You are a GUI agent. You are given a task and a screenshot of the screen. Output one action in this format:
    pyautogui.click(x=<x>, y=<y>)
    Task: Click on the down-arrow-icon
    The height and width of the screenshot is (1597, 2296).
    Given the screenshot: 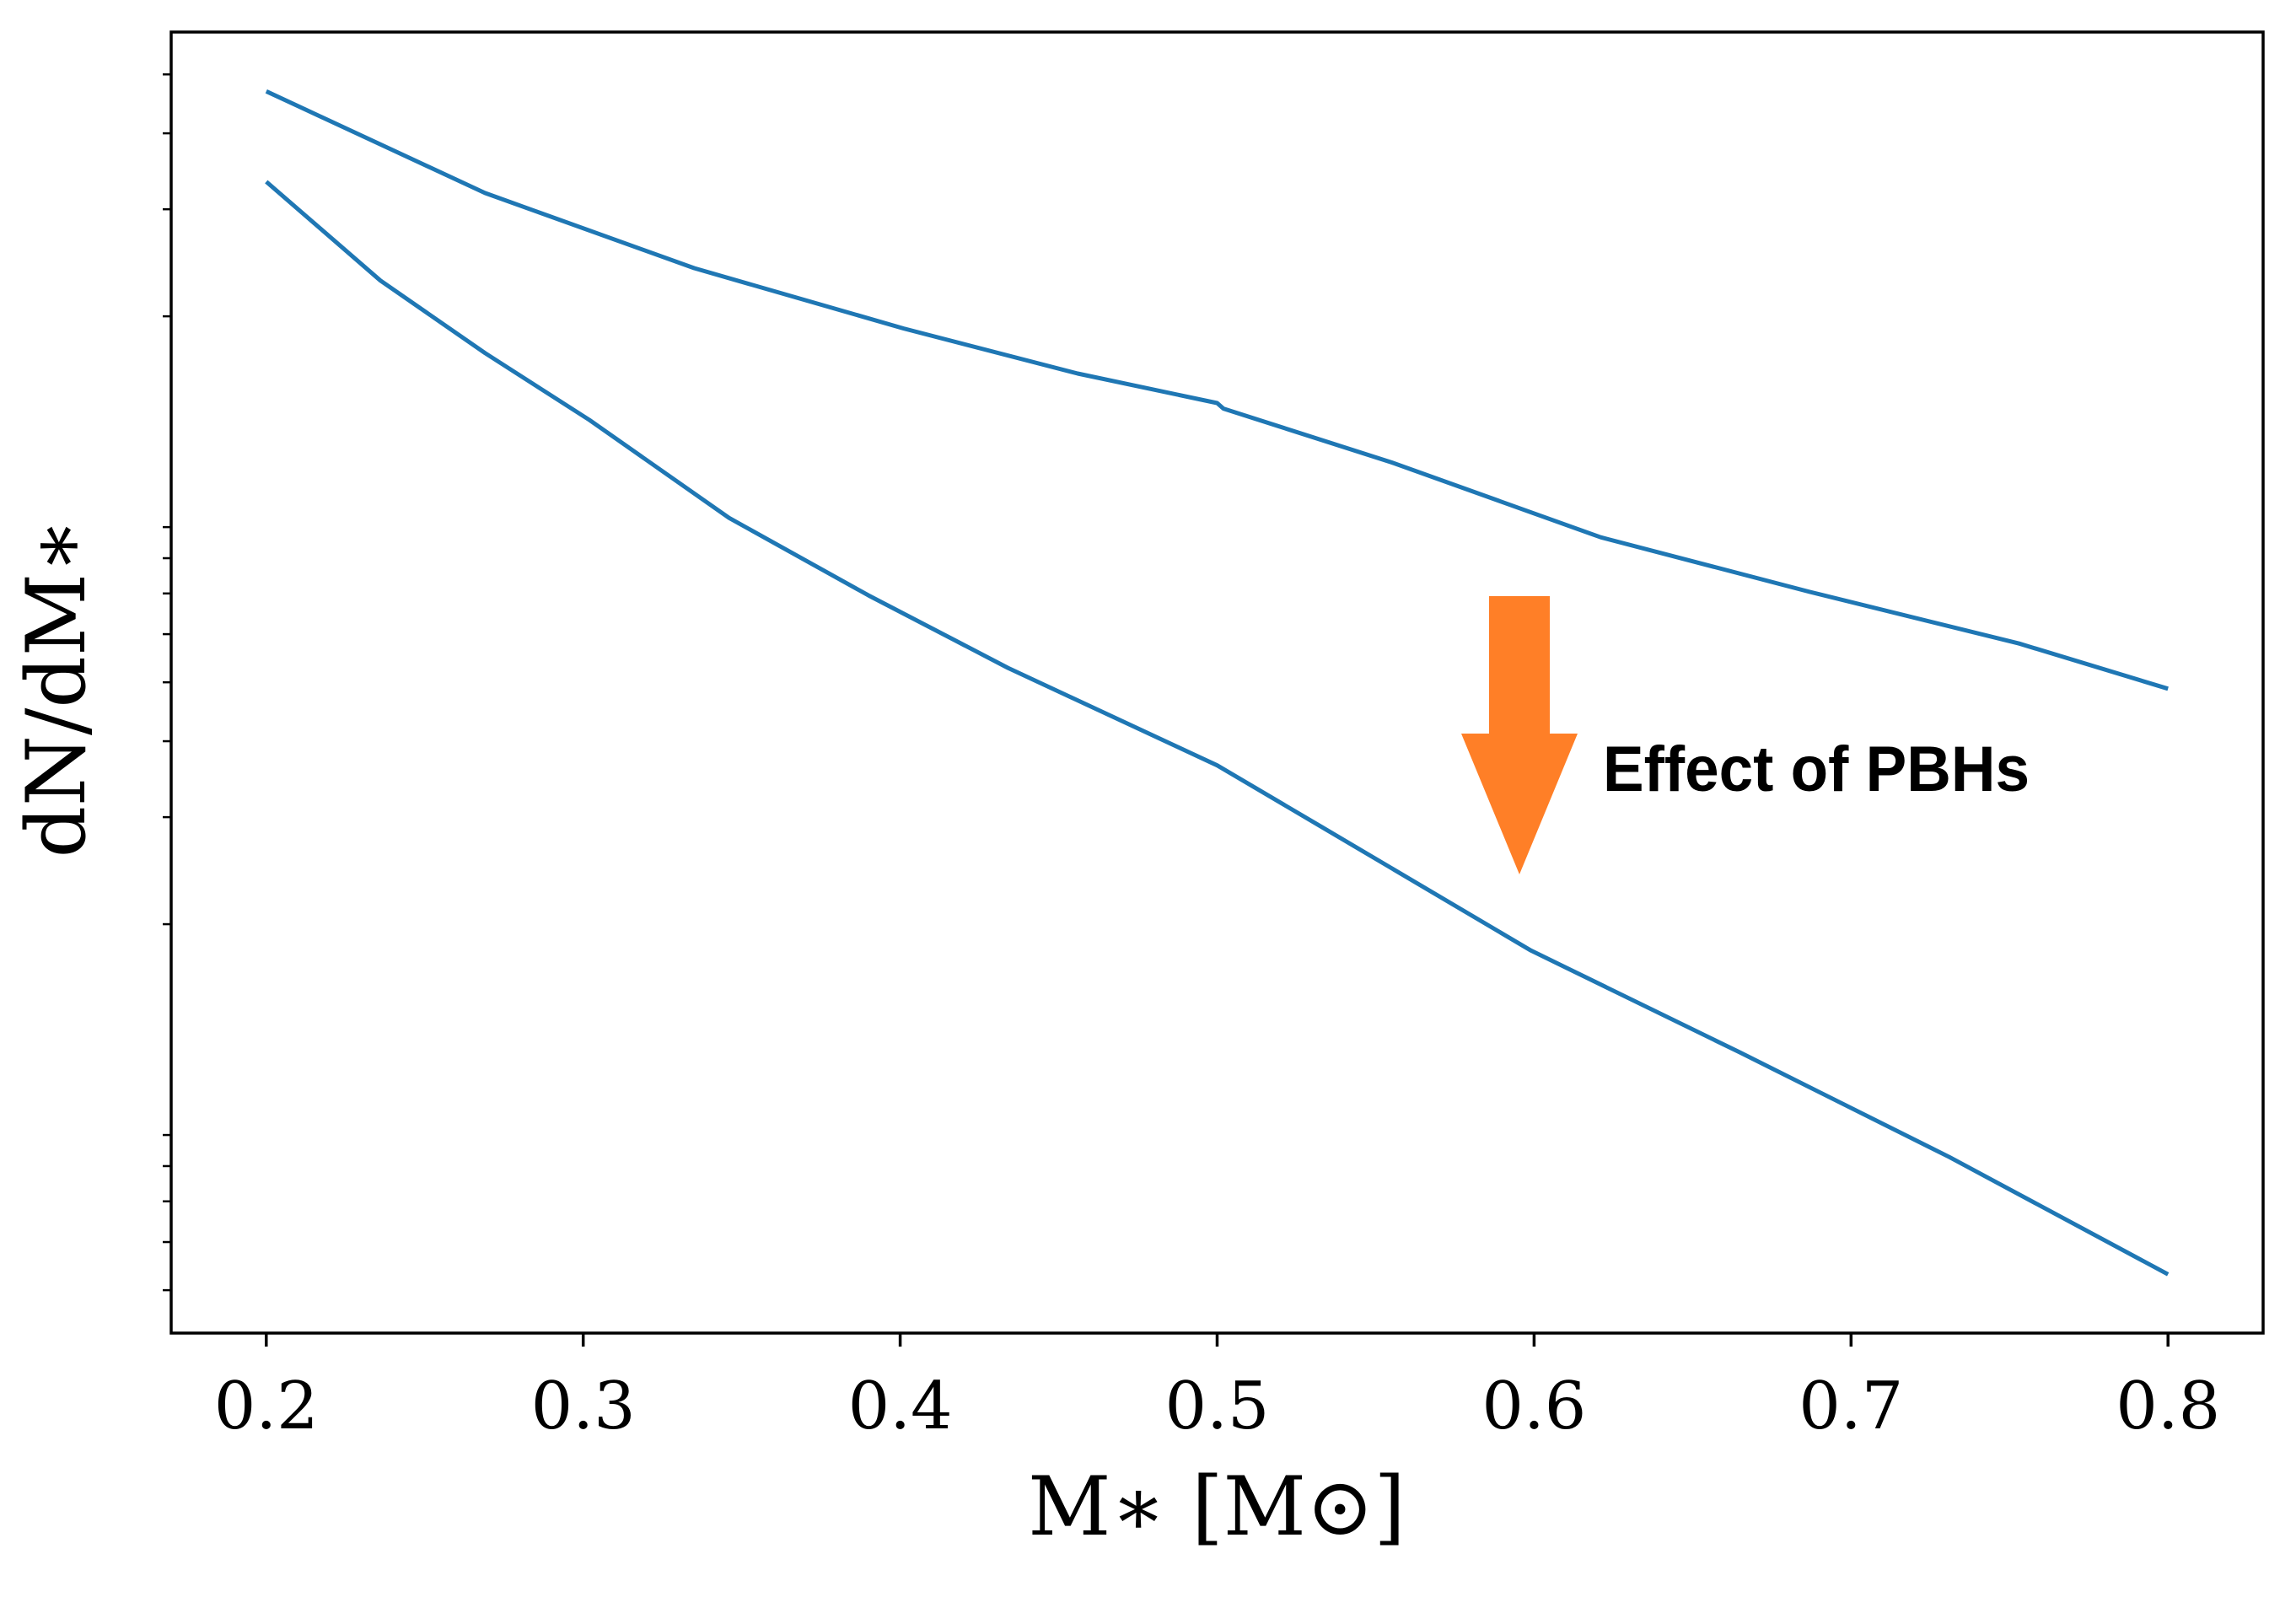 What is the action you would take?
    pyautogui.click(x=1519, y=735)
    